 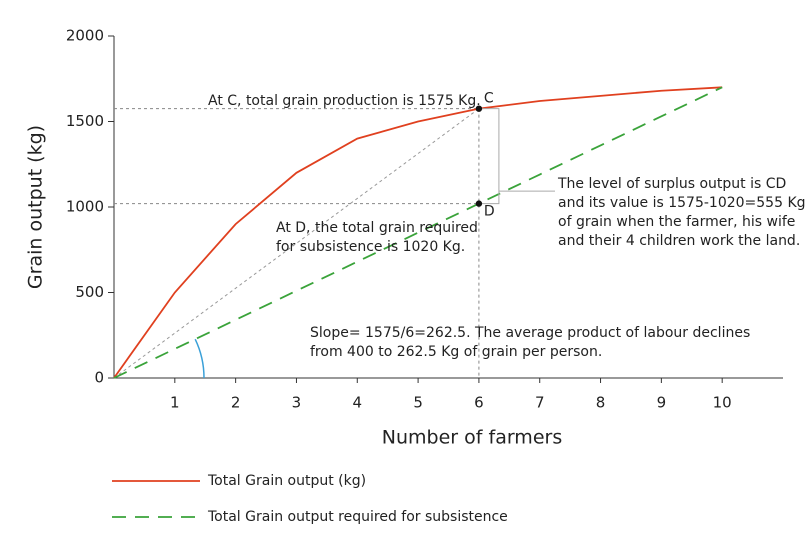 What do you see at coordinates (662, 403) in the screenshot?
I see `x-tick-label: 9` at bounding box center [662, 403].